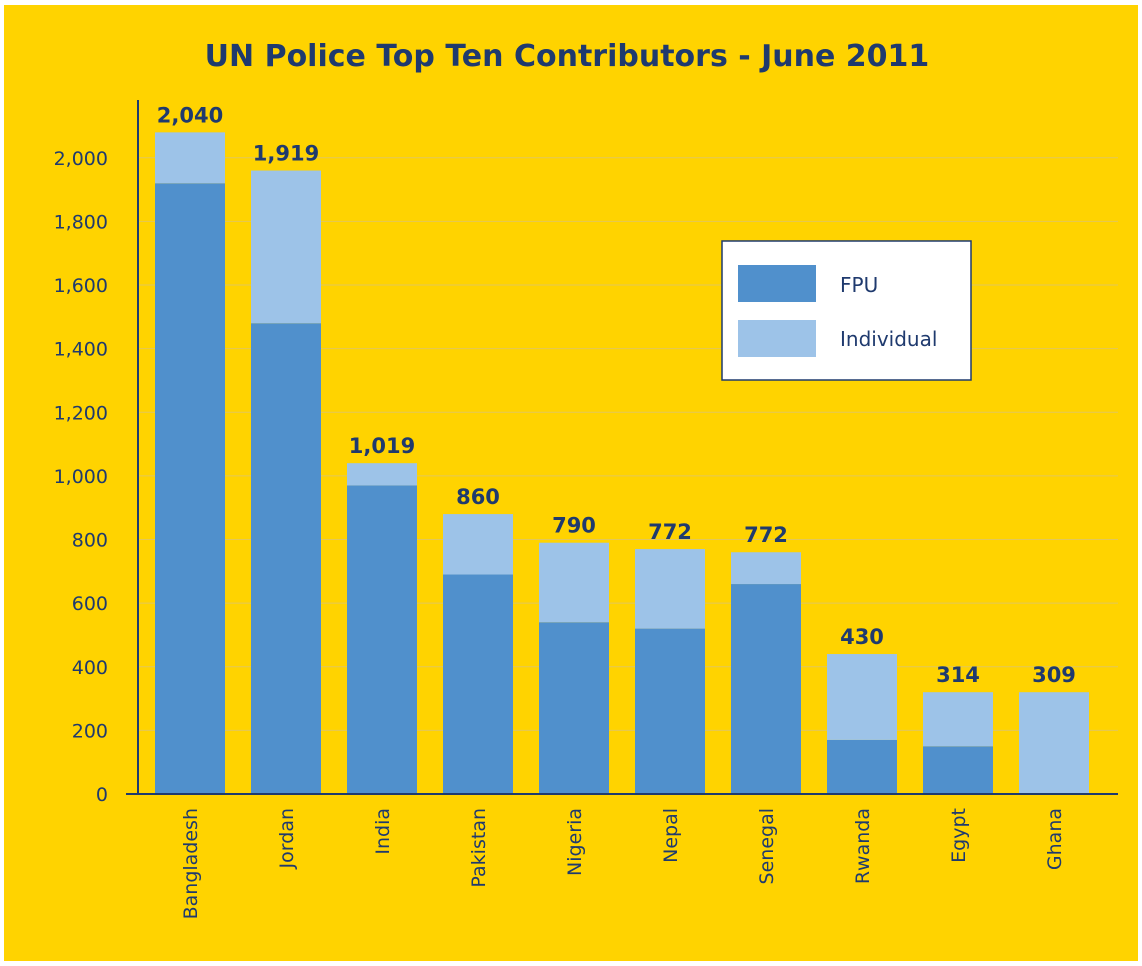 Image resolution: width=1142 pixels, height=966 pixels. I want to click on legend-swatch-fpu, so click(777, 283).